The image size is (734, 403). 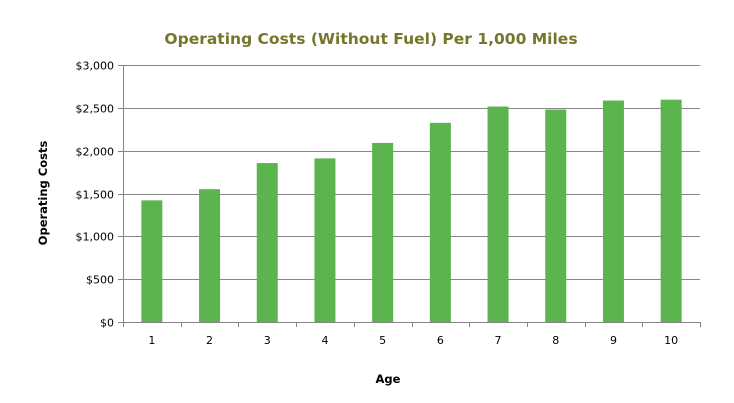 What do you see at coordinates (209, 340) in the screenshot?
I see `x-tick-label: 2` at bounding box center [209, 340].